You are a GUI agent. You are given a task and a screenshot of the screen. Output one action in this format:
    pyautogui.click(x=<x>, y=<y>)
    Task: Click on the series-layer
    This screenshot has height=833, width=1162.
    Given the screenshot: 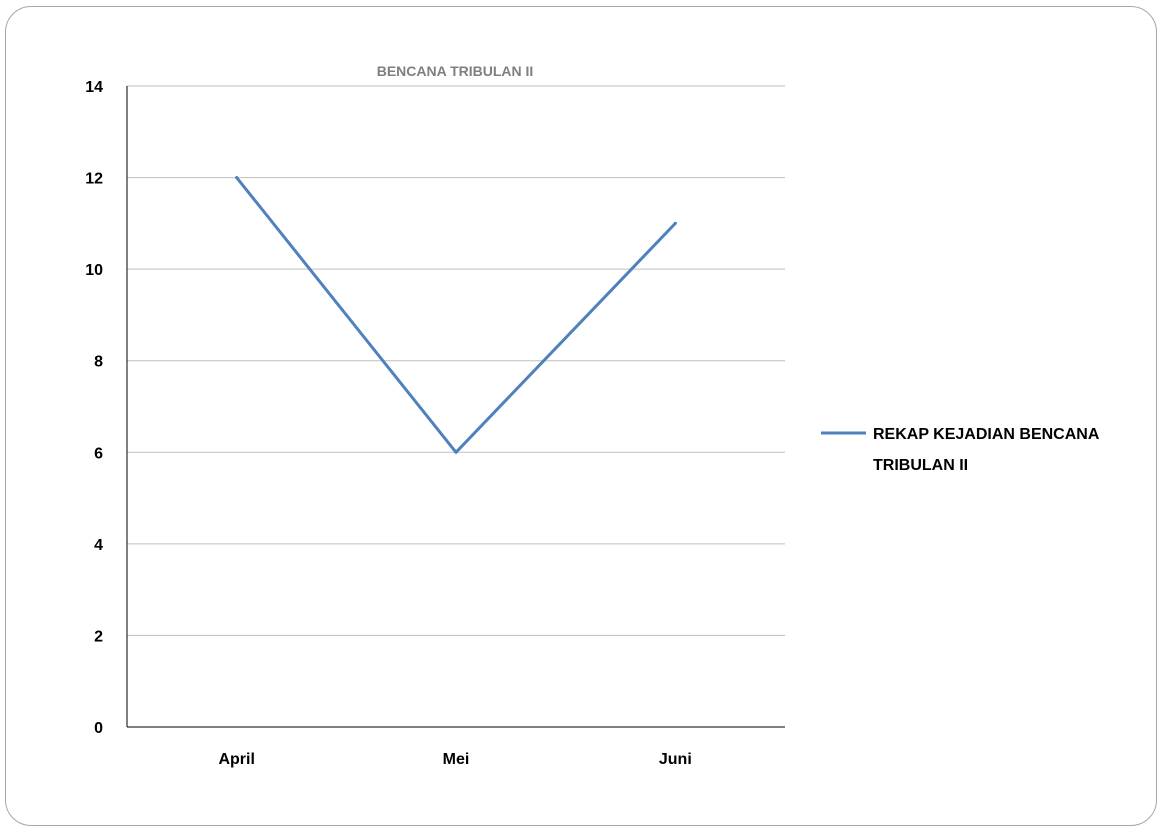 What is the action you would take?
    pyautogui.click(x=456, y=315)
    